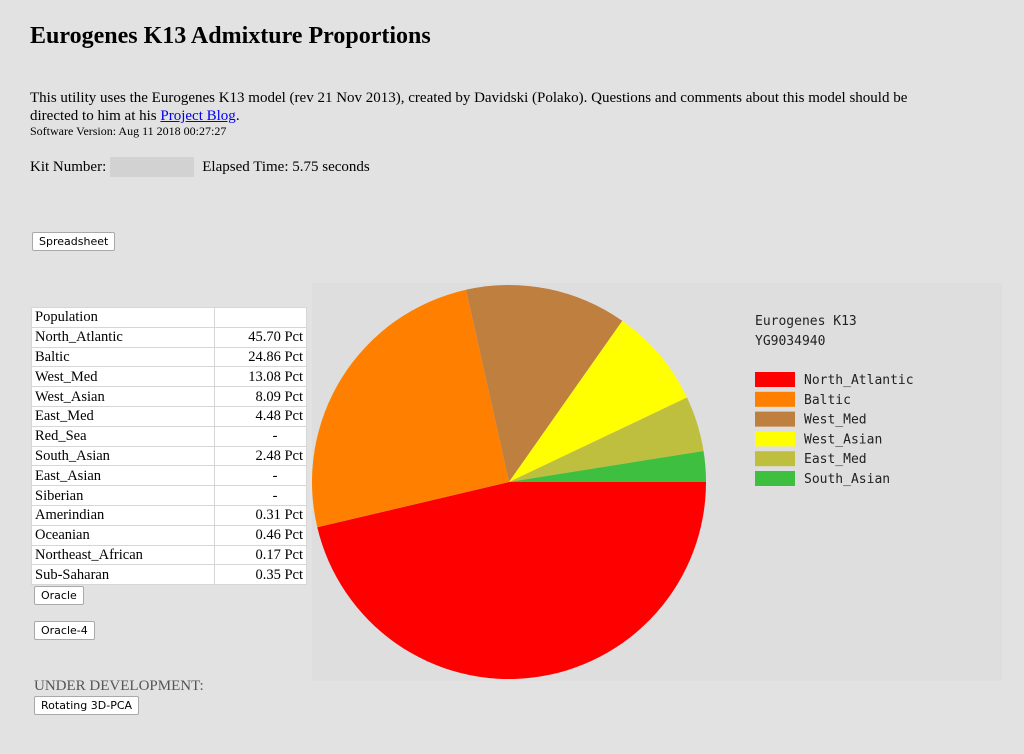 The height and width of the screenshot is (754, 1024). What do you see at coordinates (835, 420) in the screenshot?
I see `legend-label: West_Med` at bounding box center [835, 420].